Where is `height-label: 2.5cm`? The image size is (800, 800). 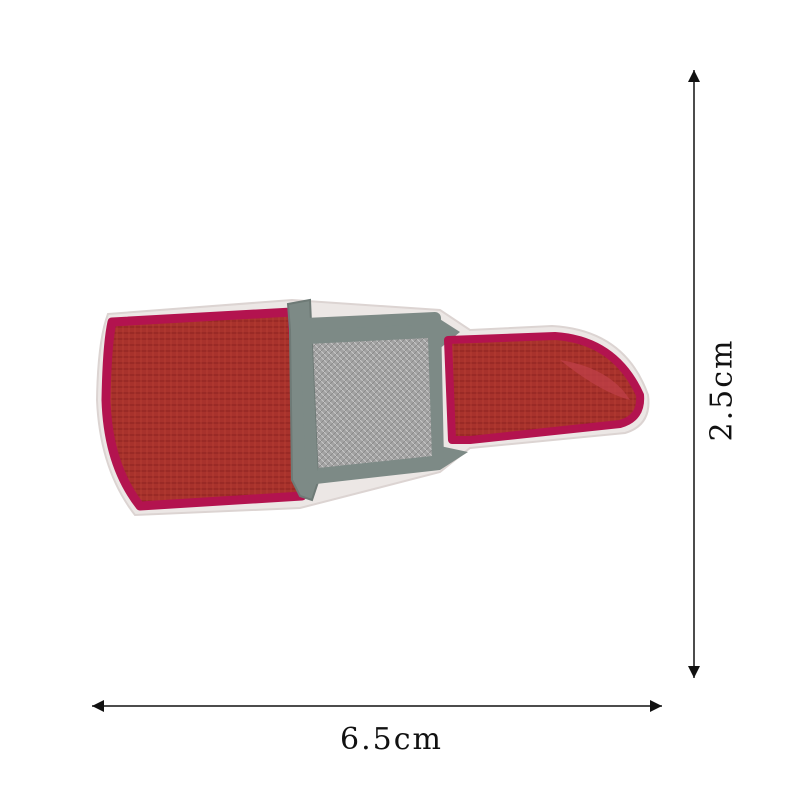 height-label: 2.5cm is located at coordinates (722, 390).